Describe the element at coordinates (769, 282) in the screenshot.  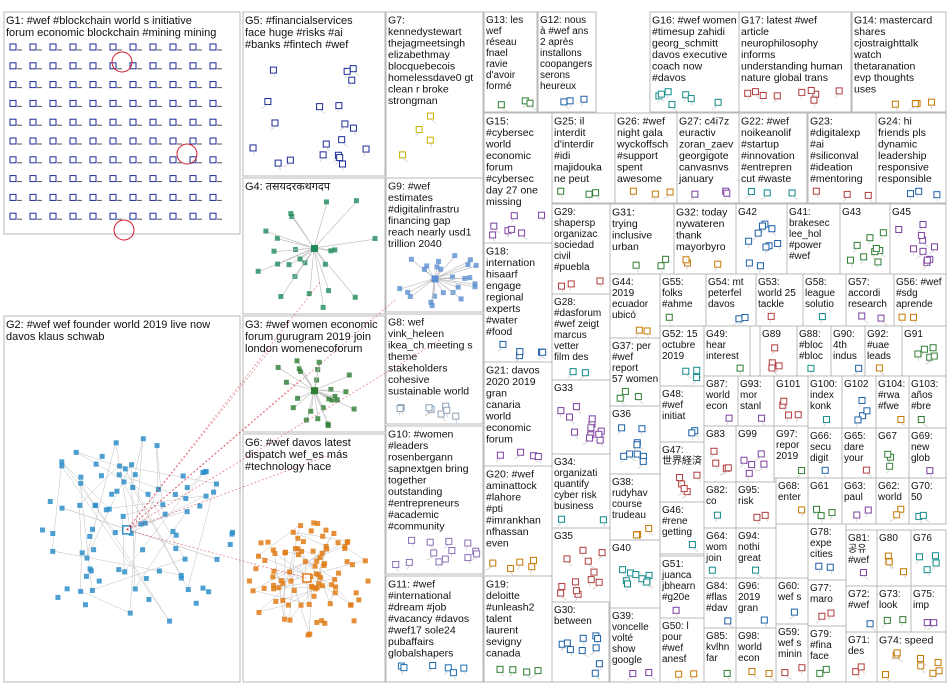
I see `group-label-line: G53:` at that location.